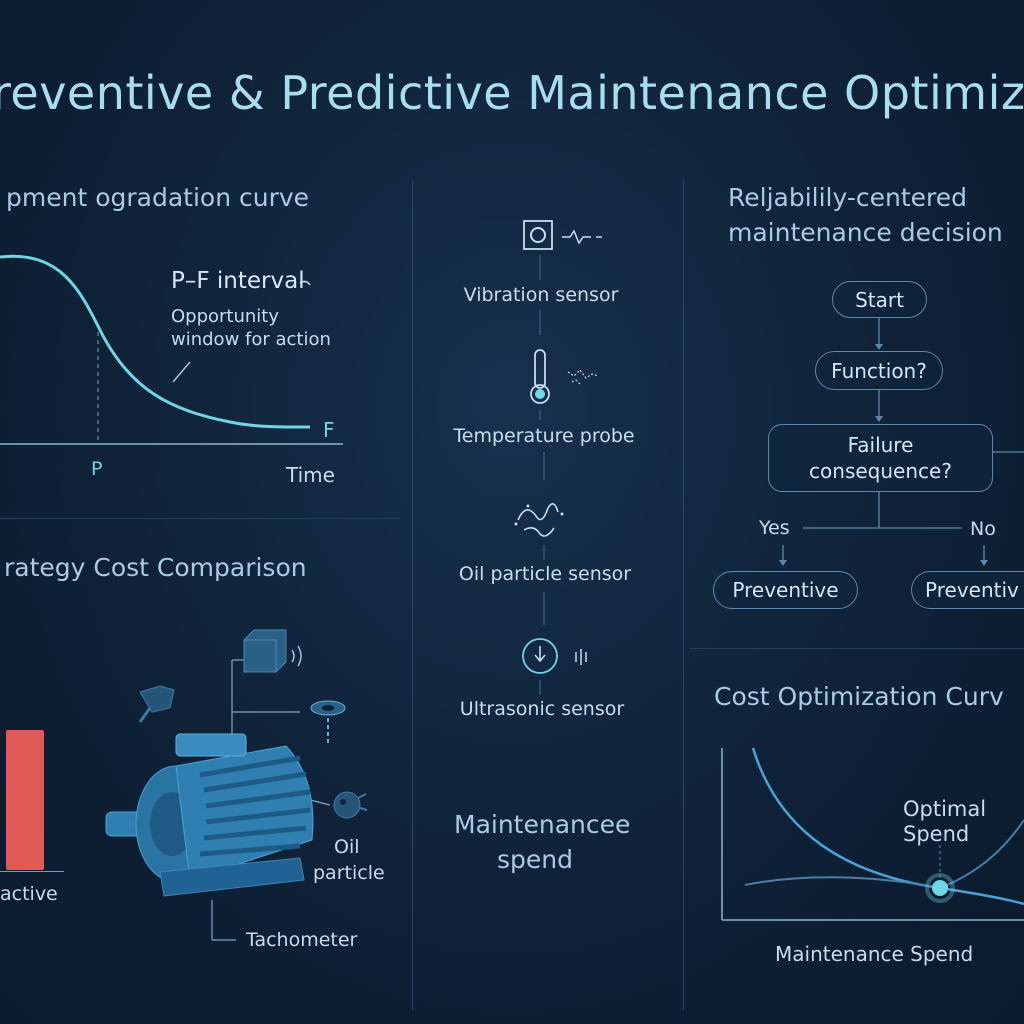  What do you see at coordinates (785, 590) in the screenshot?
I see `preventive-outcome-left: Preventive` at bounding box center [785, 590].